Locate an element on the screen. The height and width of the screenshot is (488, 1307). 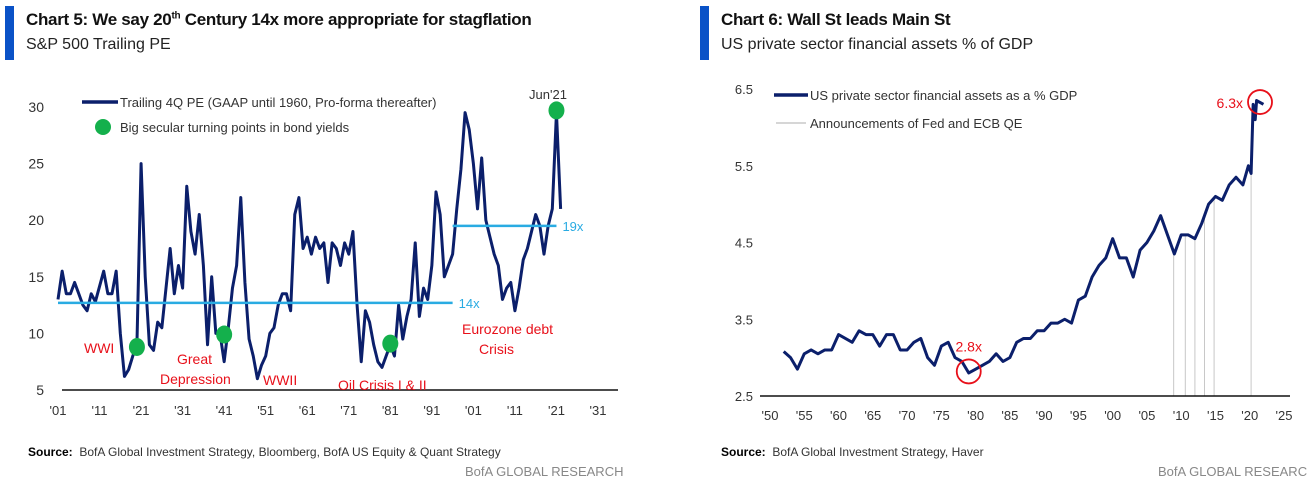
y-tick-label: 10 is located at coordinates (36, 333).